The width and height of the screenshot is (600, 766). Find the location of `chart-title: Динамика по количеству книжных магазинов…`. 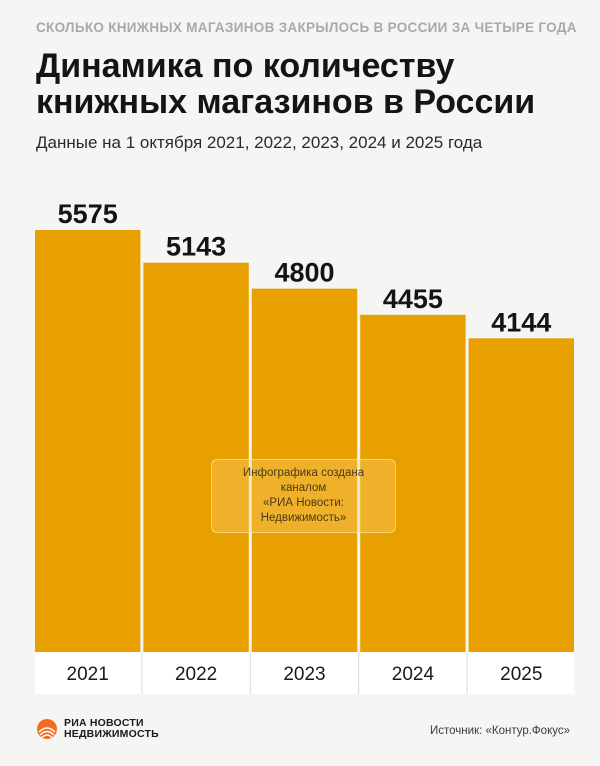

chart-title: Динамика по количеству книжных магазинов… is located at coordinates (286, 84).